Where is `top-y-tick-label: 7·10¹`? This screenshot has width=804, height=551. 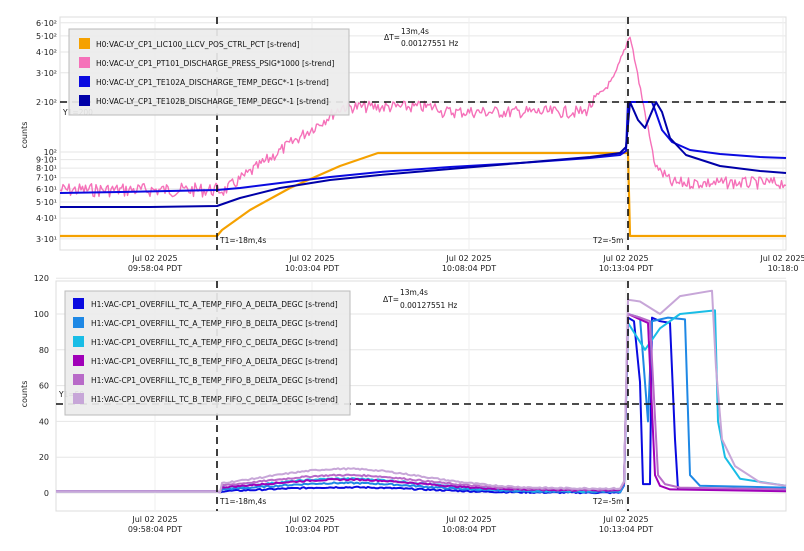
top-y-tick-label: 7·10¹ is located at coordinates (46, 178).